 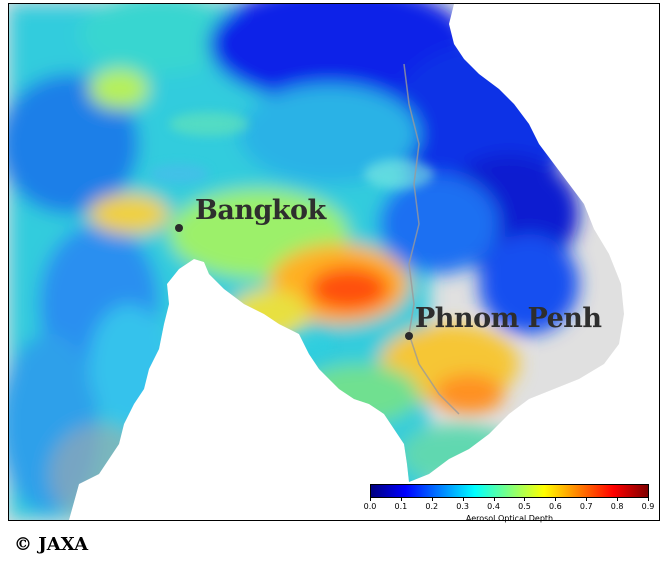 What do you see at coordinates (401, 506) in the screenshot?
I see `colorbar-tick-label: 0.1` at bounding box center [401, 506].